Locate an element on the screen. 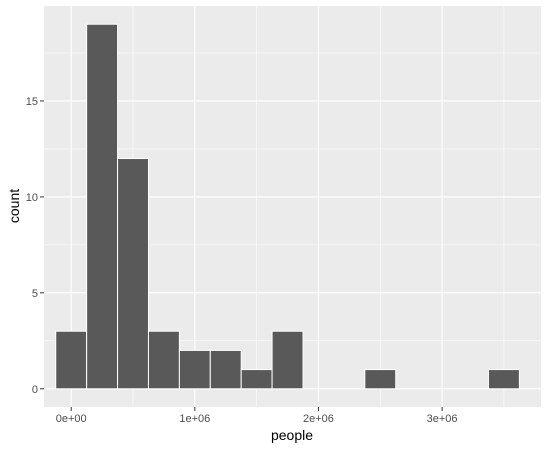  y-tick-label: 5 is located at coordinates (35, 294).